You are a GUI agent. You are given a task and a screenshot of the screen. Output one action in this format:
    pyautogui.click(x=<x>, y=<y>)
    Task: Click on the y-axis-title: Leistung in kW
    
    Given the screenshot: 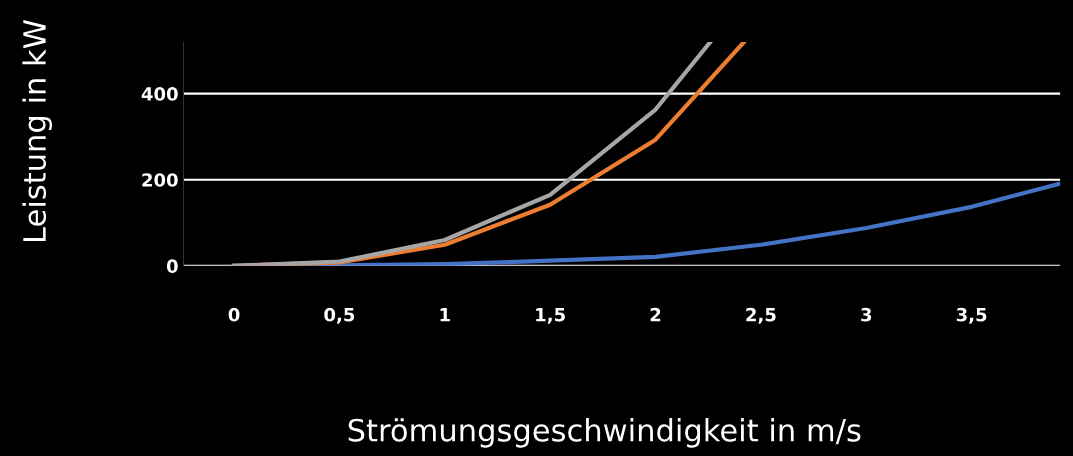 What is the action you would take?
    pyautogui.click(x=37, y=130)
    